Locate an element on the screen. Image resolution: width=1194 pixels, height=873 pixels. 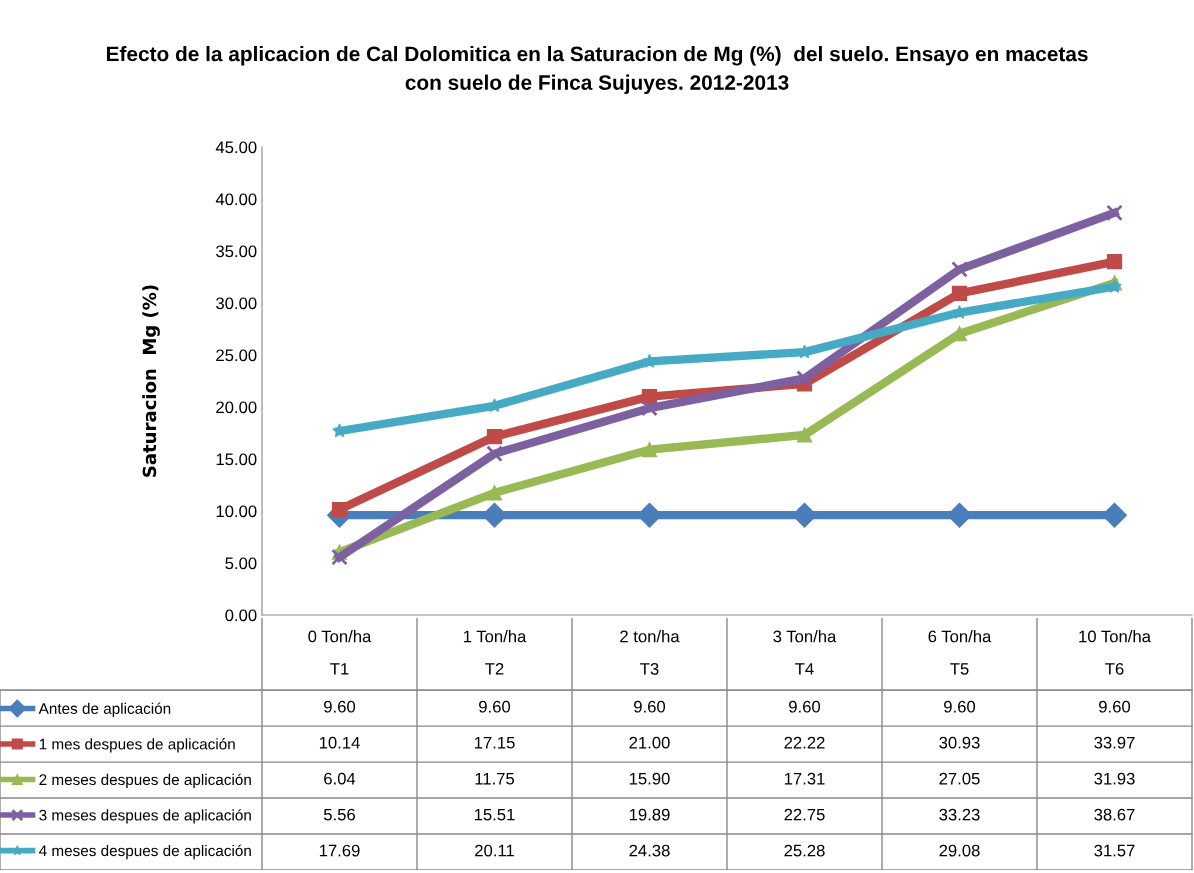
data-label: 10.14 is located at coordinates (339, 742).